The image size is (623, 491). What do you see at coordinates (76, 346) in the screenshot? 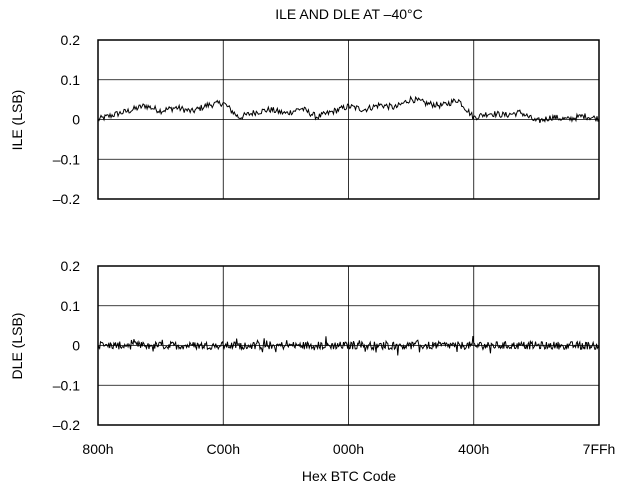
I see `dle-y-tick-label: 0` at bounding box center [76, 346].